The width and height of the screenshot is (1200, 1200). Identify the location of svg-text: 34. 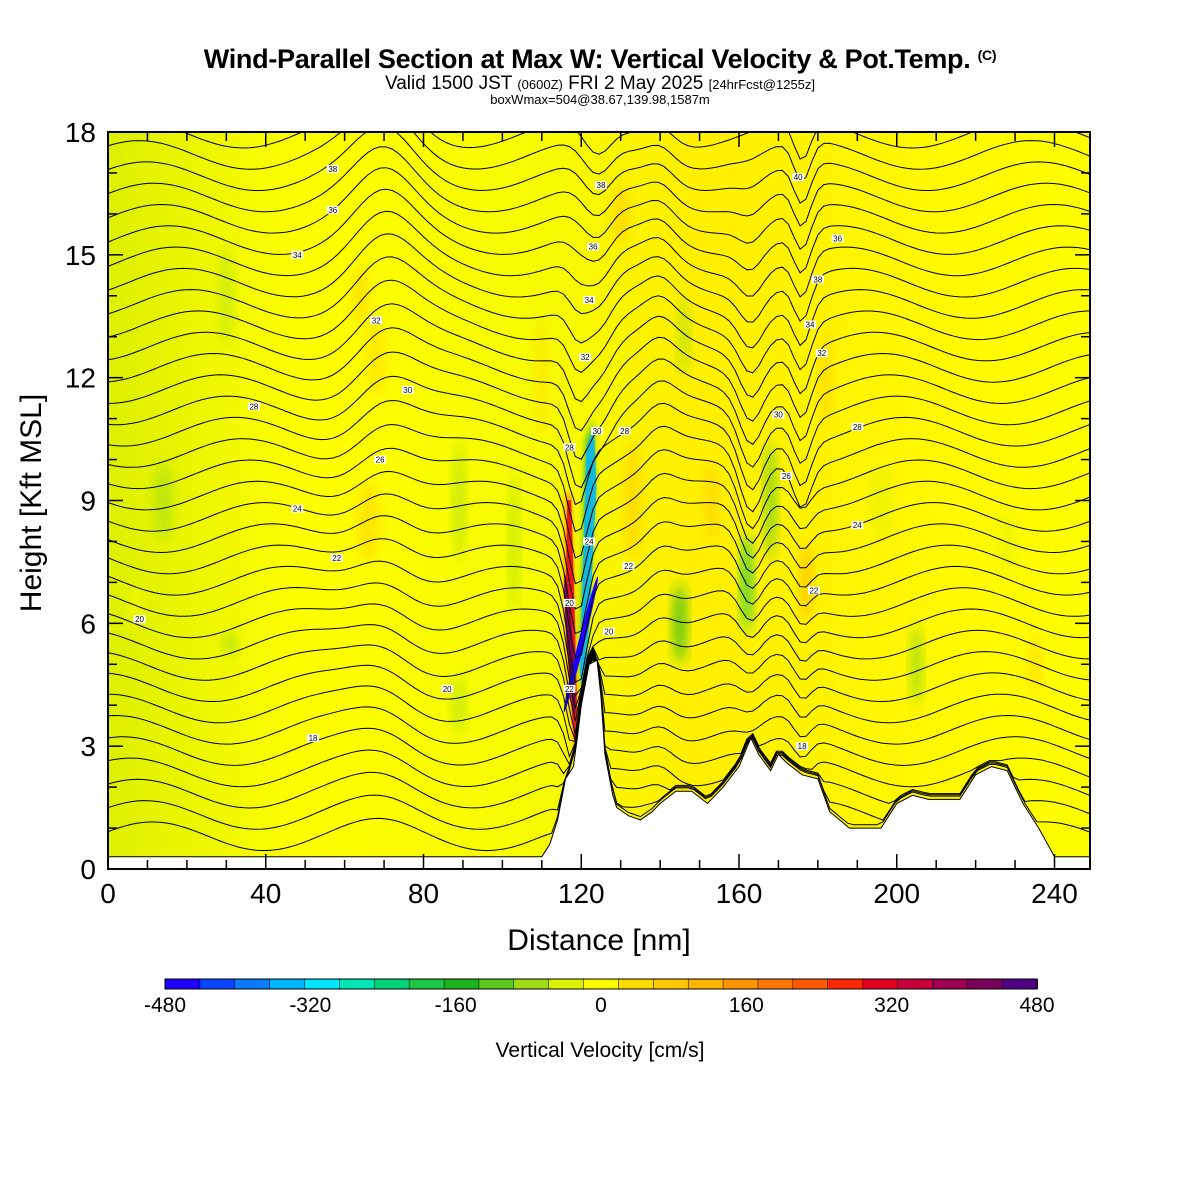
(297, 255).